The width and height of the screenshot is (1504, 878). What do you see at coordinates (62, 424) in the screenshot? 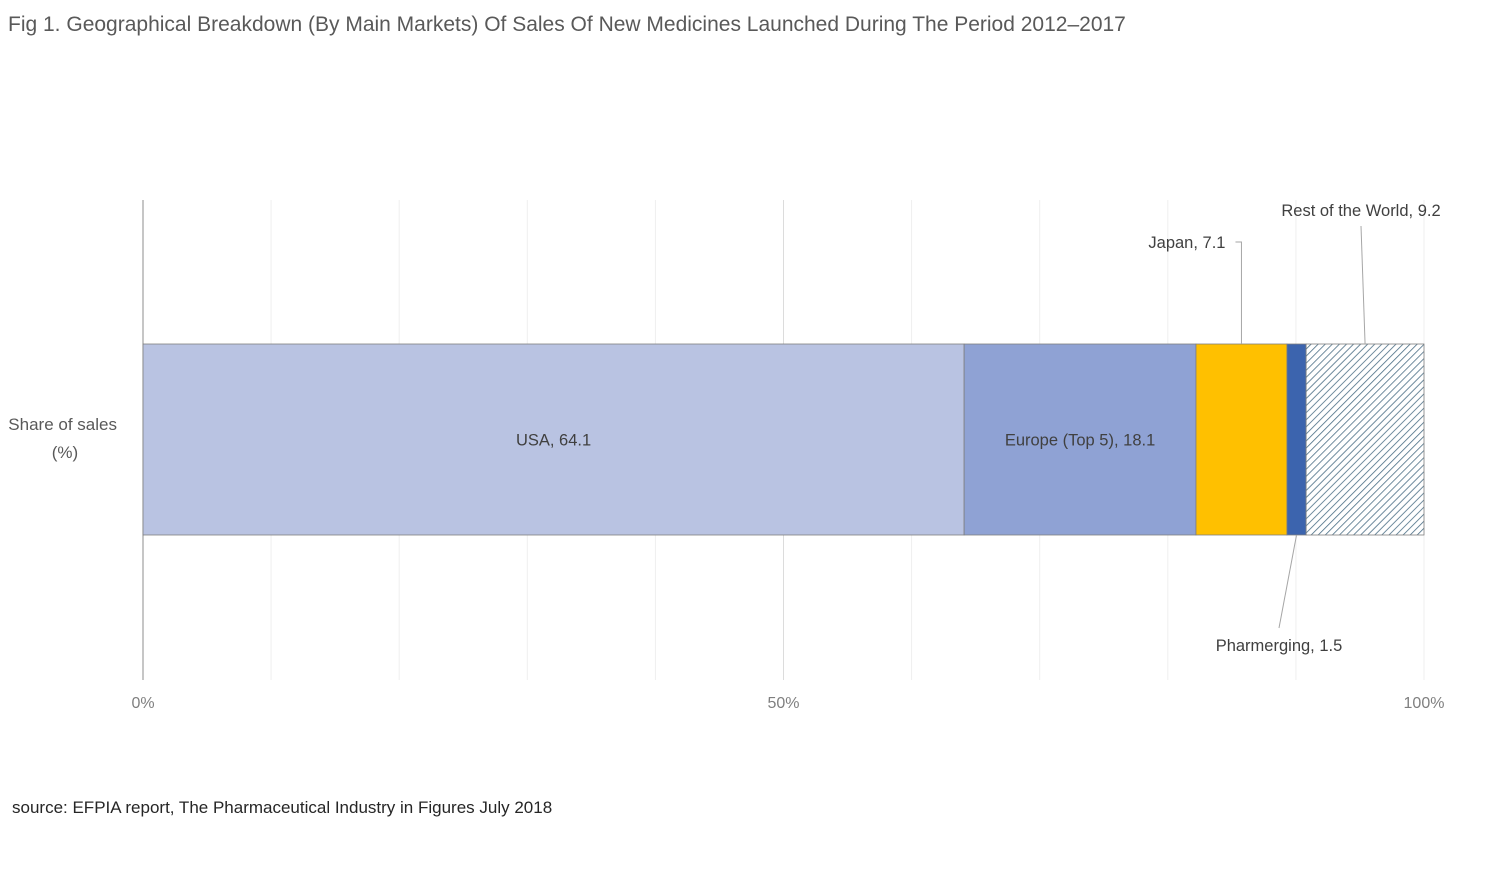
I see `category-label-line-1: Share of sales` at bounding box center [62, 424].